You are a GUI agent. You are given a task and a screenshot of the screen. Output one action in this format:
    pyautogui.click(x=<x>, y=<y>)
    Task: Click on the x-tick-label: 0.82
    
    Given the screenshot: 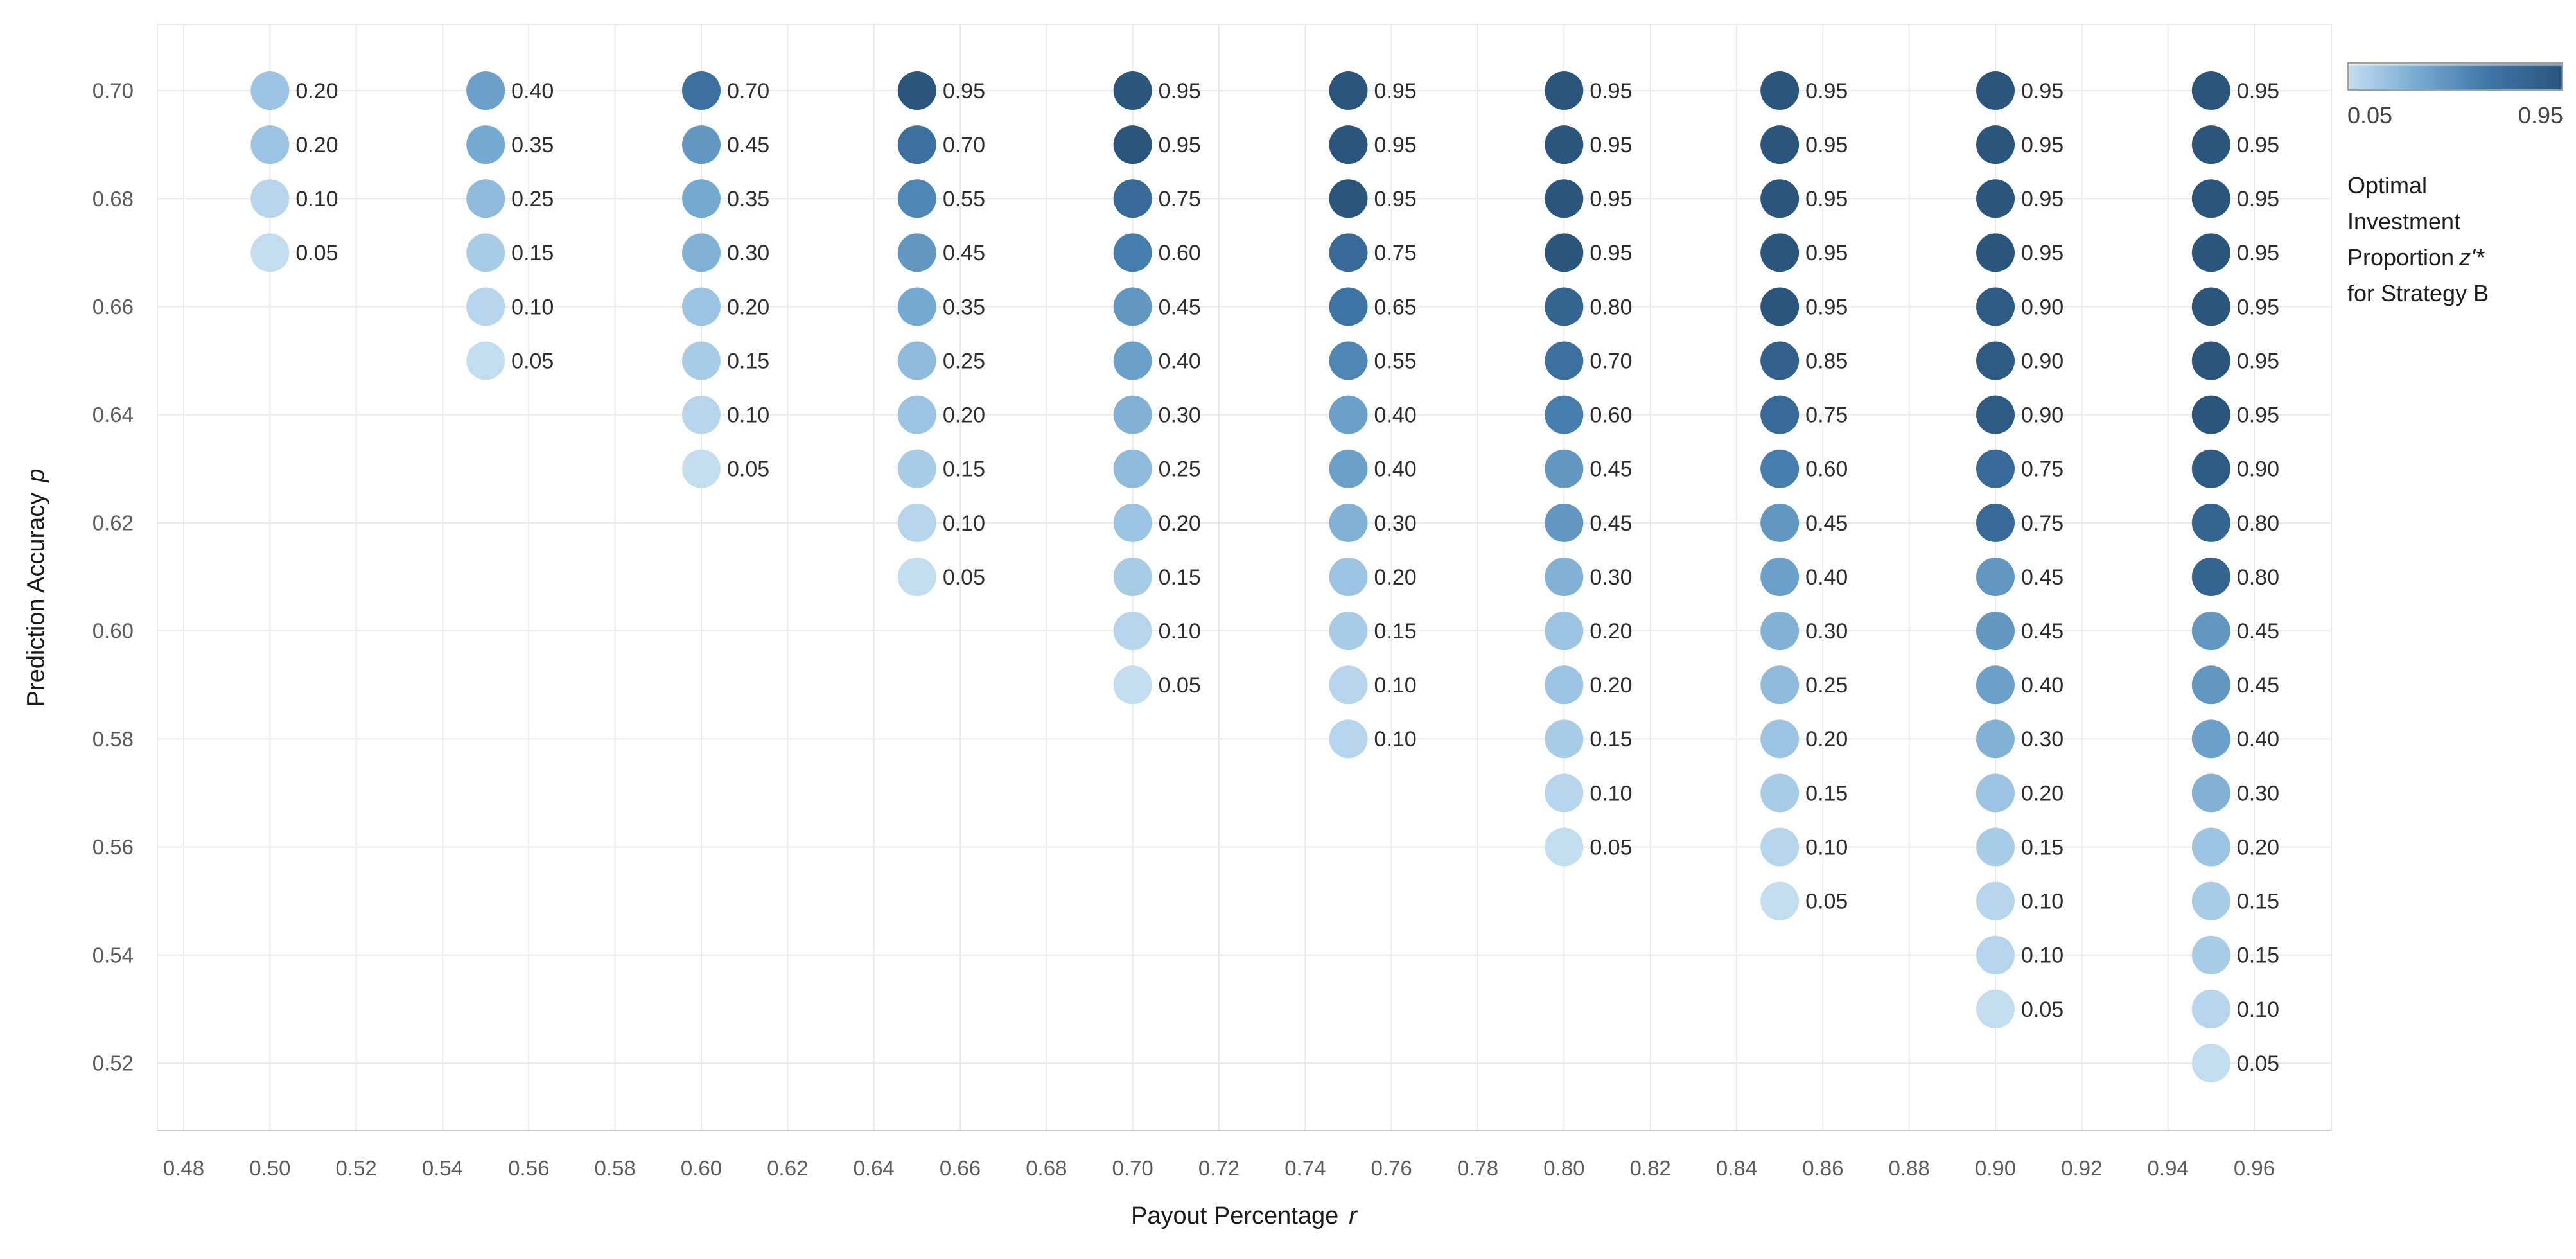 What is the action you would take?
    pyautogui.click(x=1650, y=1168)
    